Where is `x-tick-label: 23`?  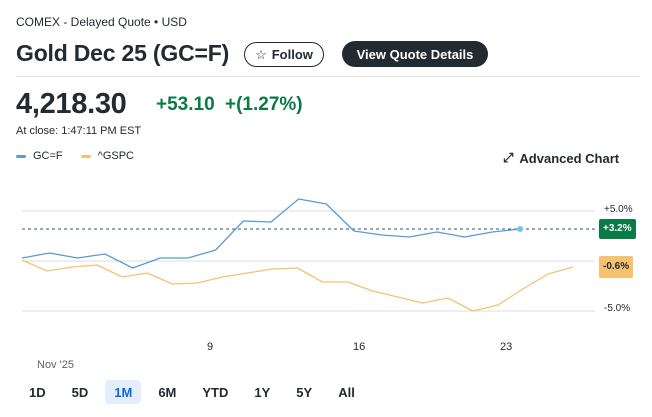 x-tick-label: 23 is located at coordinates (506, 347).